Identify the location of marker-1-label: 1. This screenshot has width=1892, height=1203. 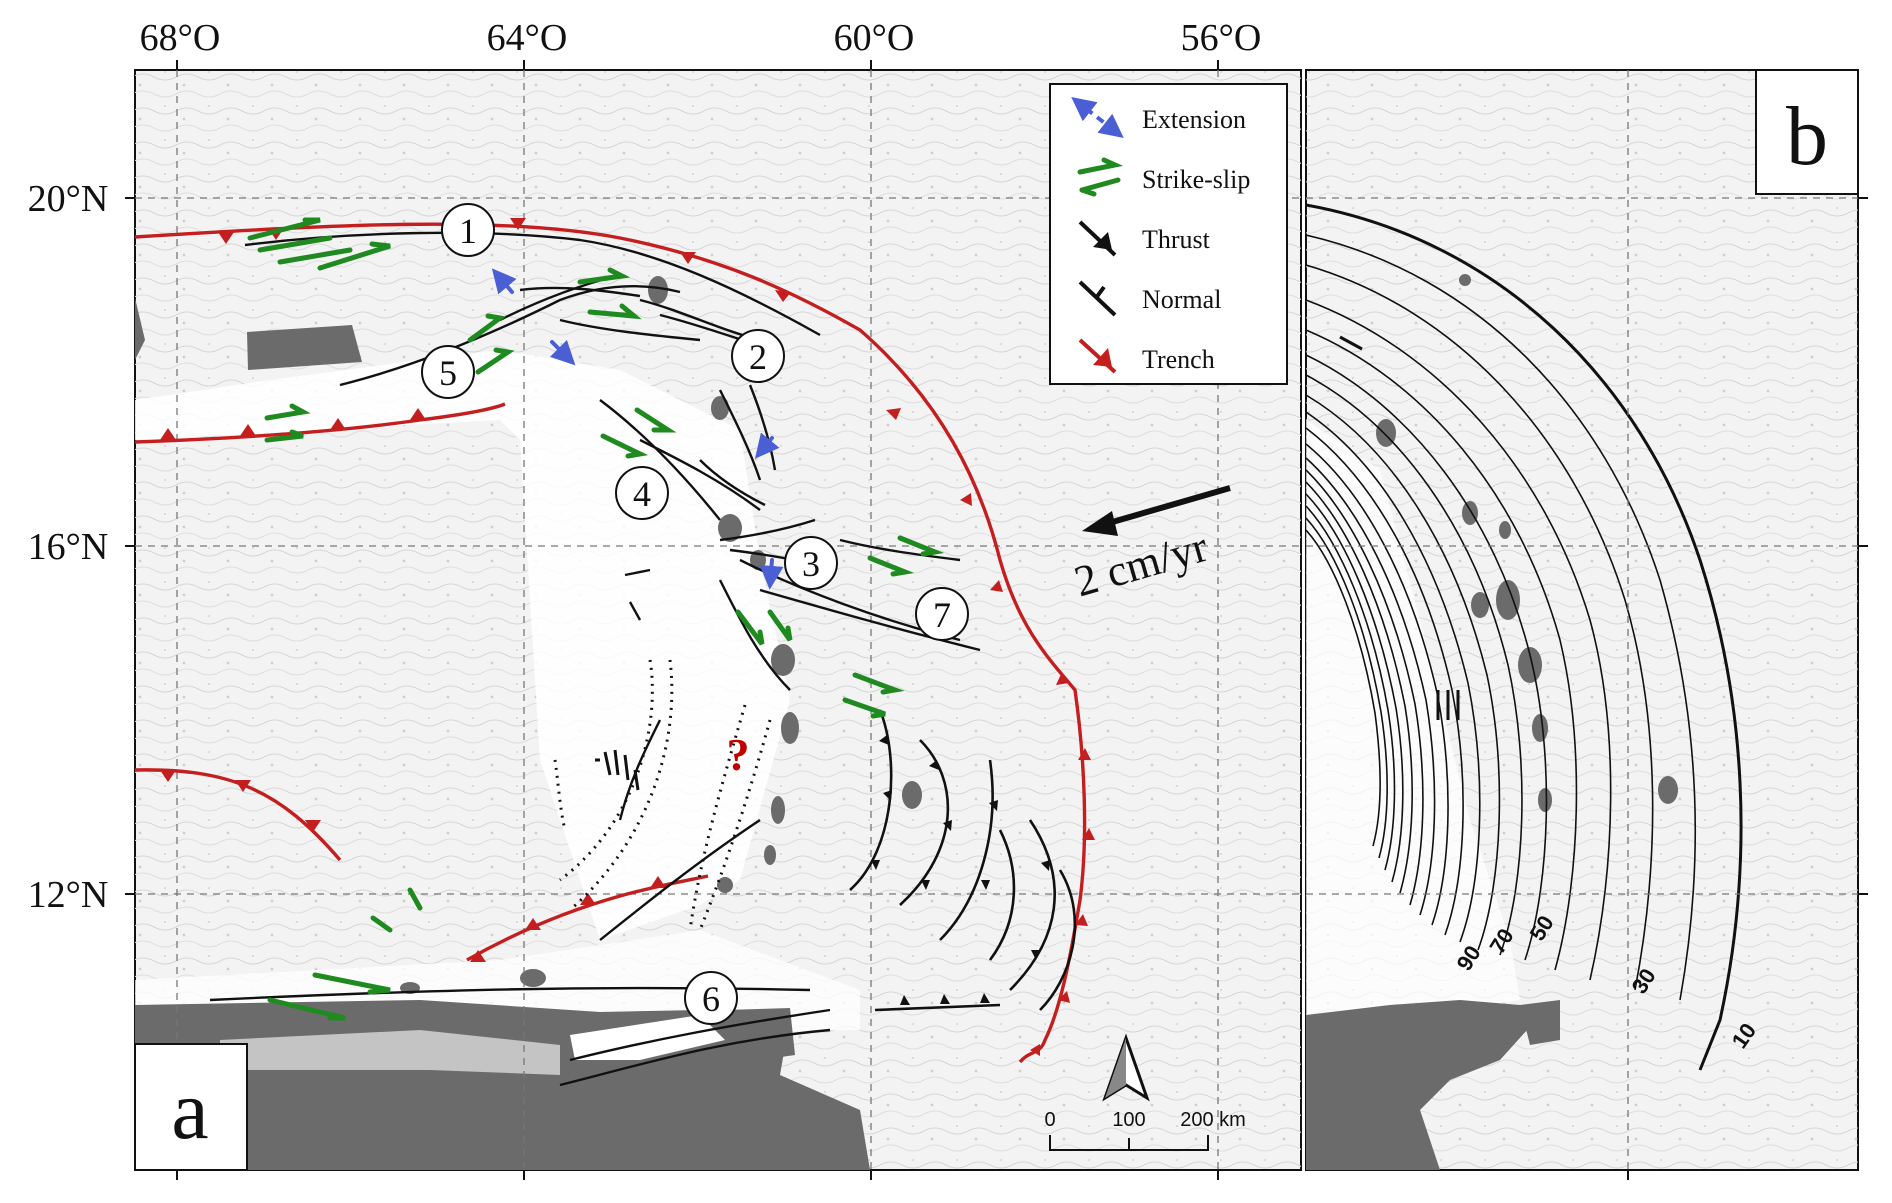
(468, 231).